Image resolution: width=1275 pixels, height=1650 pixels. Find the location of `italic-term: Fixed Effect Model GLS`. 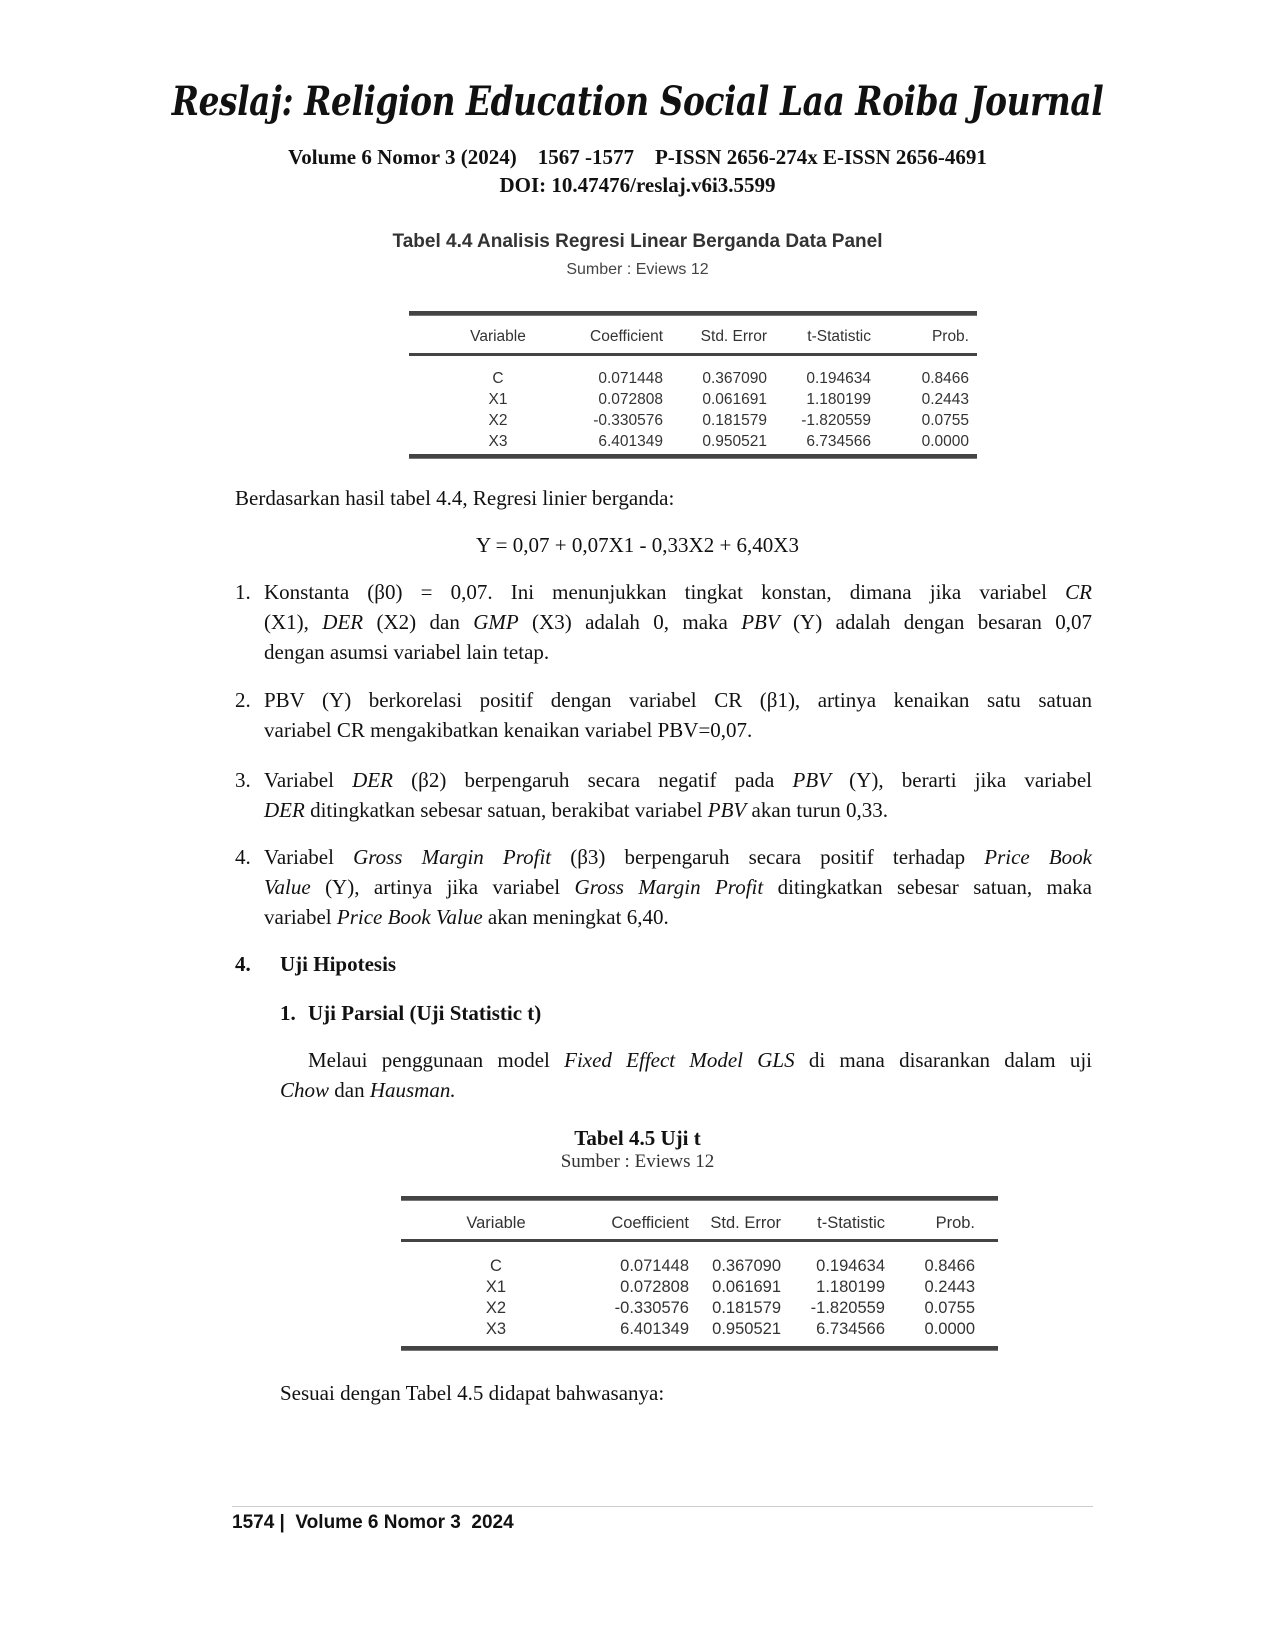

italic-term: Fixed Effect Model GLS is located at coordinates (679, 1060).